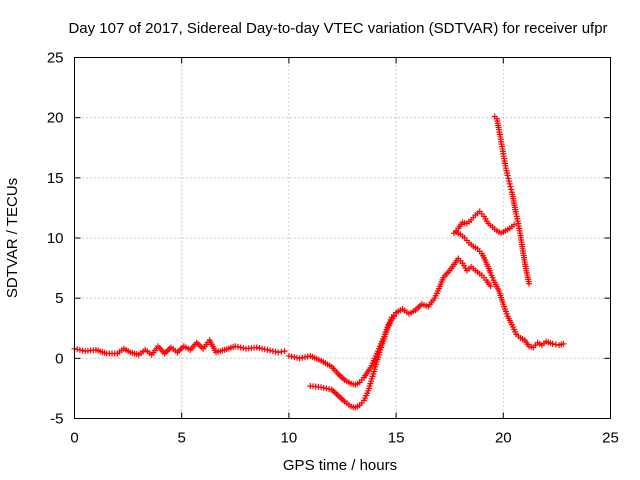  I want to click on y-tick-label: 5, so click(59, 298).